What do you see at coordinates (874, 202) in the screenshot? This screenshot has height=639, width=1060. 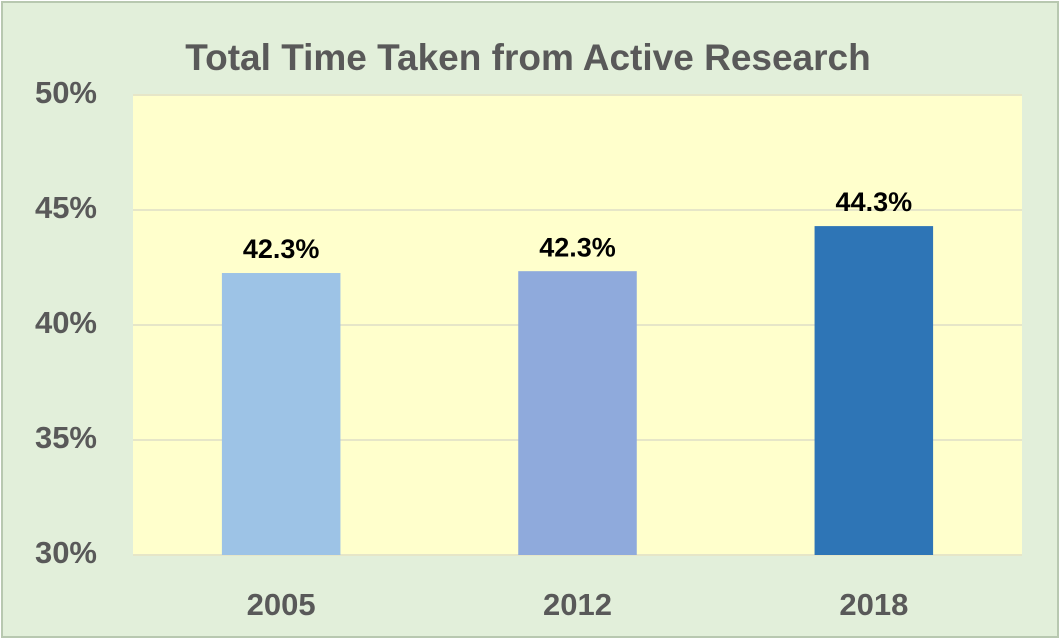 I see `data-label: 44.3%` at bounding box center [874, 202].